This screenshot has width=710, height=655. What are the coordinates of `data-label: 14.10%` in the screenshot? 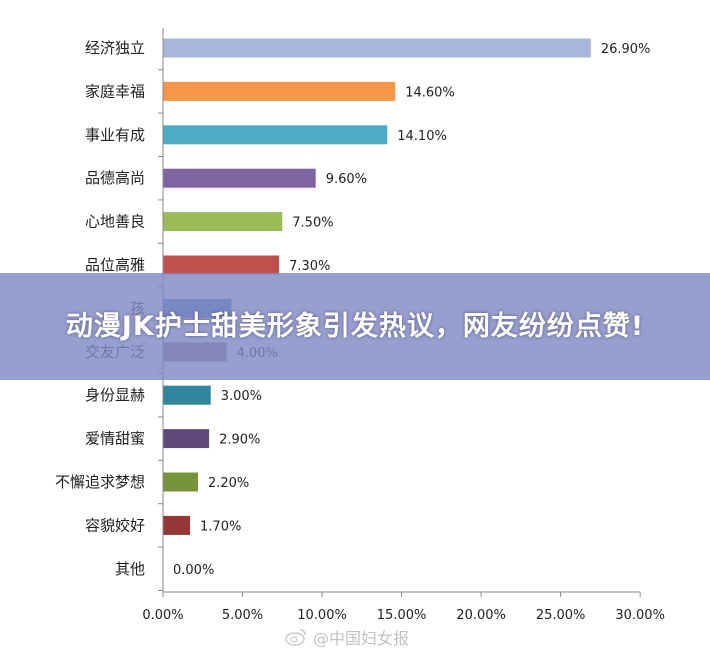 It's located at (422, 136).